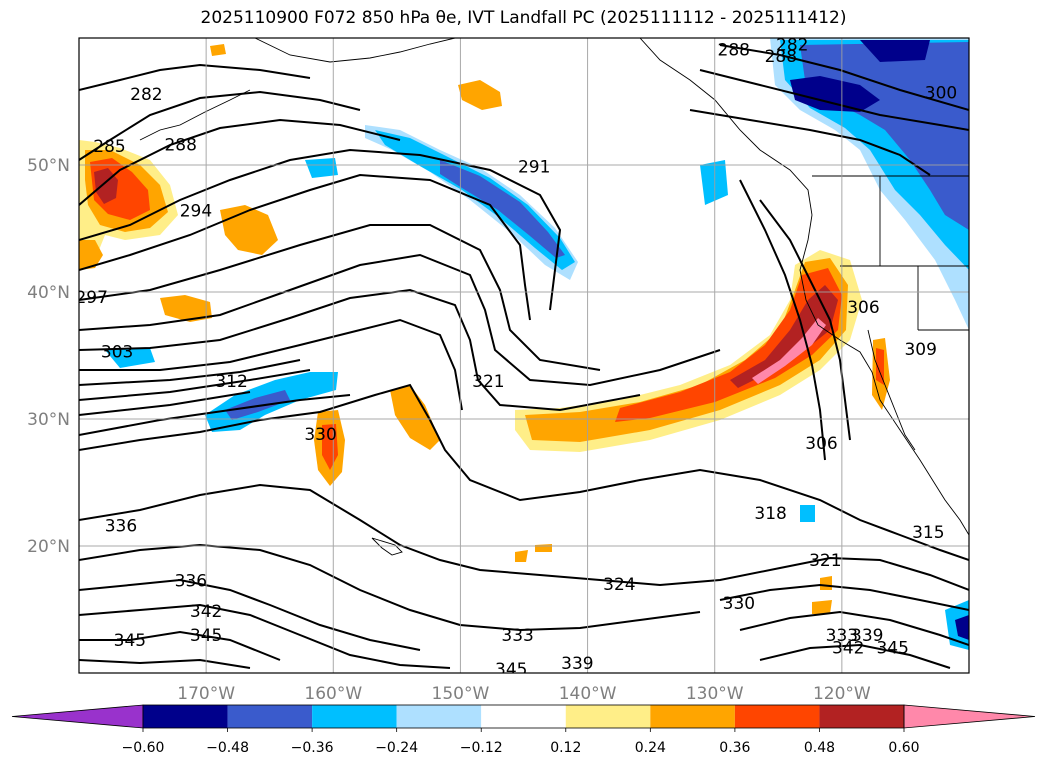 The image size is (1047, 767). What do you see at coordinates (770, 514) in the screenshot?
I see `contour-label: 318` at bounding box center [770, 514].